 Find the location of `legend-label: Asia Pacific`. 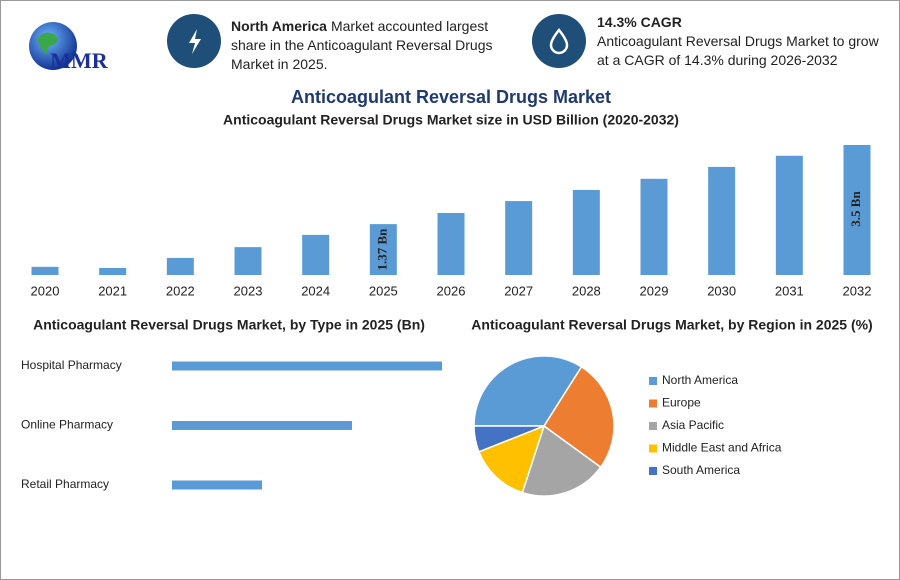

legend-label: Asia Pacific is located at coordinates (693, 425).